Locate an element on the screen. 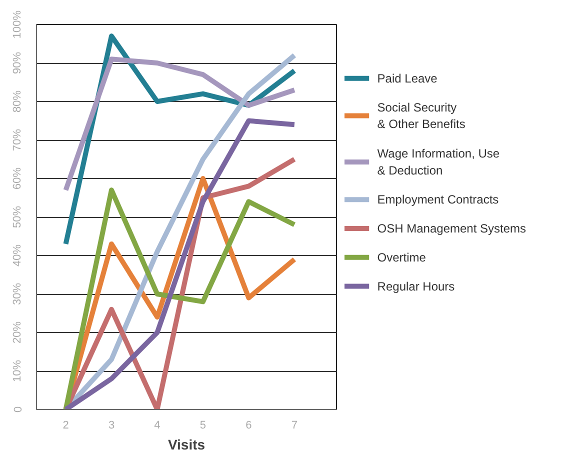  legend-label: Paid Leave is located at coordinates (407, 78).